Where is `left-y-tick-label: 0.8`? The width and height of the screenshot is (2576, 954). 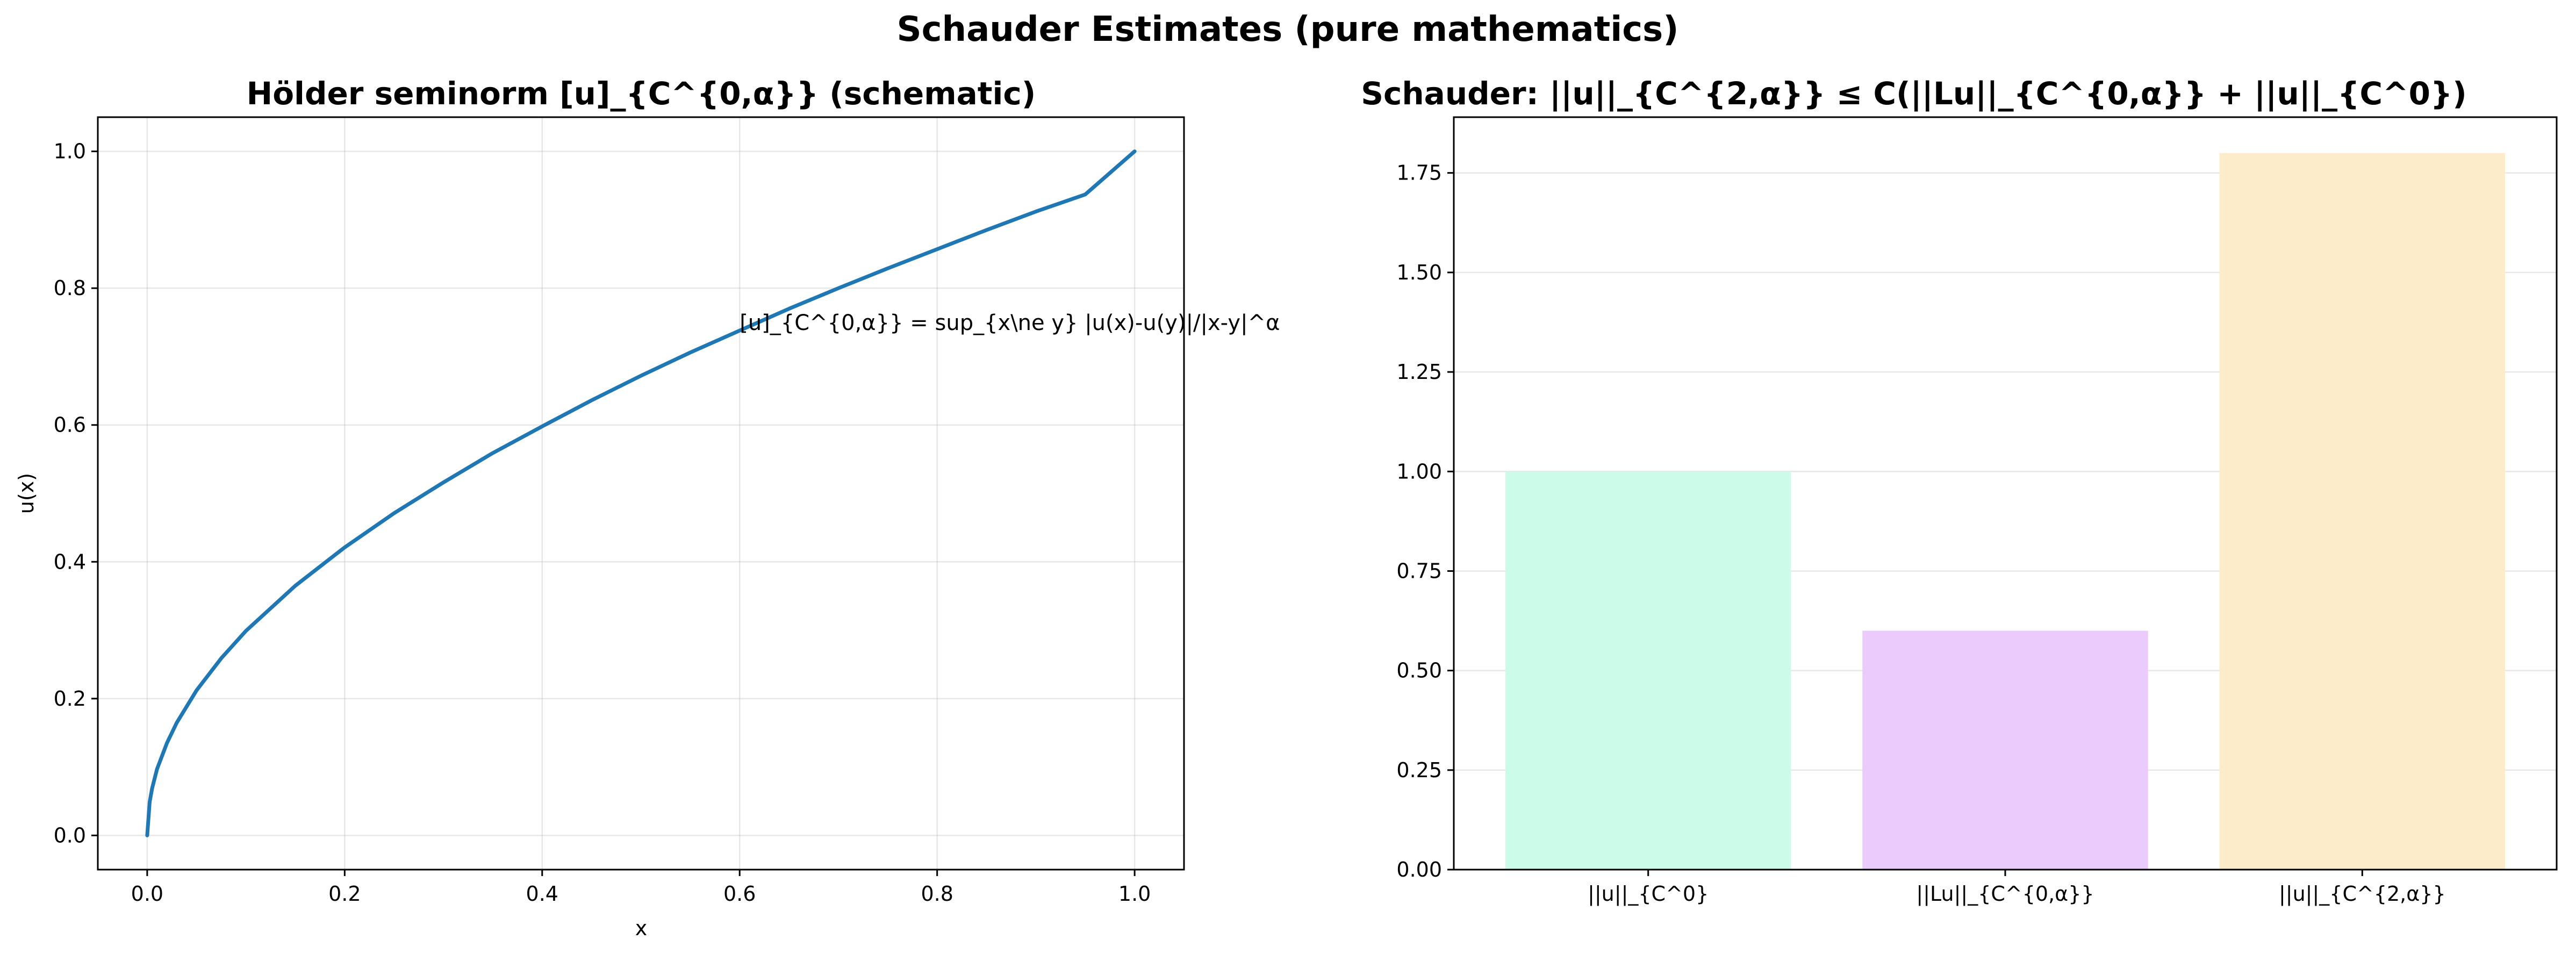 left-y-tick-label: 0.8 is located at coordinates (70, 288).